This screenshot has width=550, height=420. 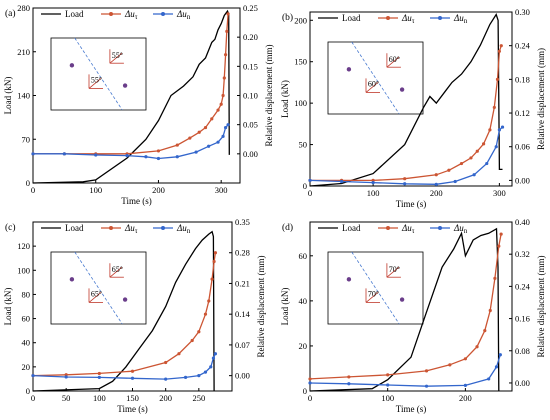 I want to click on y2-tick-label: 0.28, so click(x=242, y=253).